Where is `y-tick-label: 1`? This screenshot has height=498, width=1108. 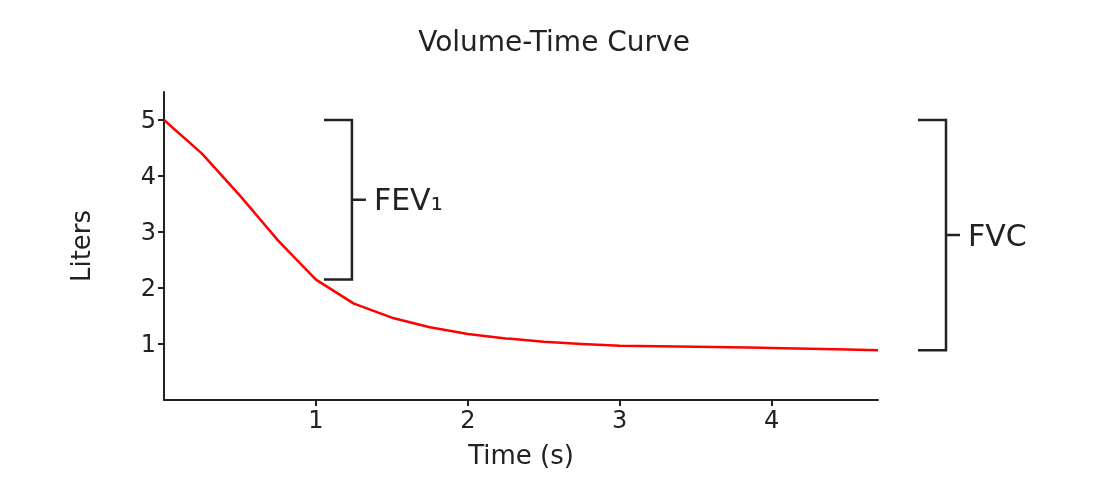
y-tick-label: 1 is located at coordinates (148, 344).